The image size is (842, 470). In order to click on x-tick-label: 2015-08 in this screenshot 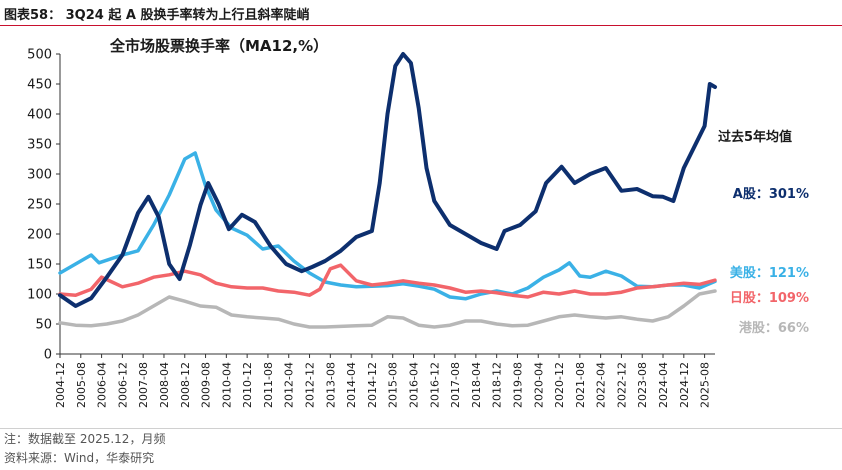, I will do `click(393, 385)`.